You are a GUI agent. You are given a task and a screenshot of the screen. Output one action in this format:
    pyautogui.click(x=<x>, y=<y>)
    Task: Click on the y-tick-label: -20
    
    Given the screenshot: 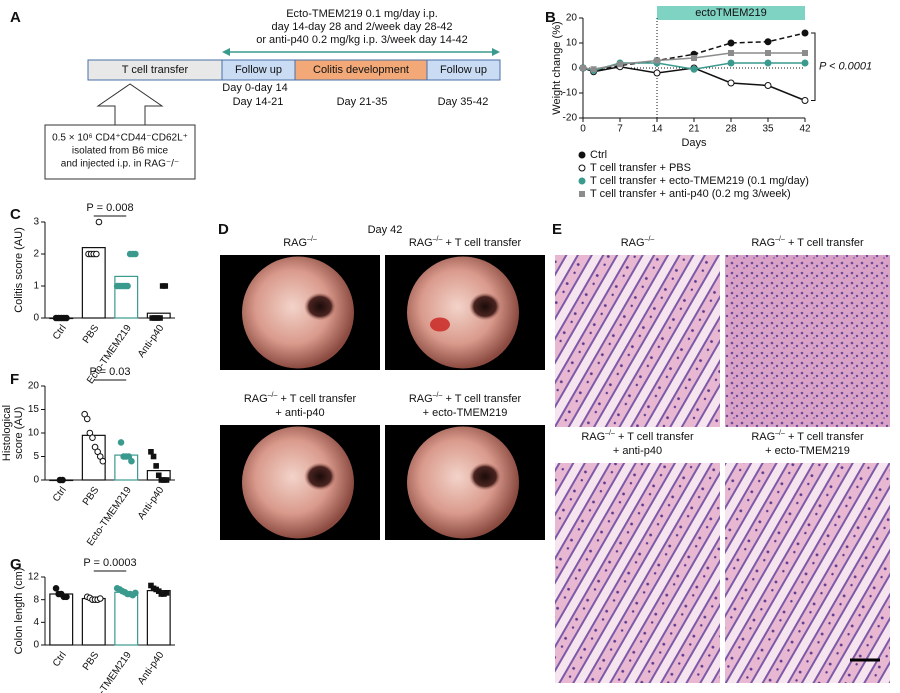 What is the action you would take?
    pyautogui.click(x=570, y=118)
    